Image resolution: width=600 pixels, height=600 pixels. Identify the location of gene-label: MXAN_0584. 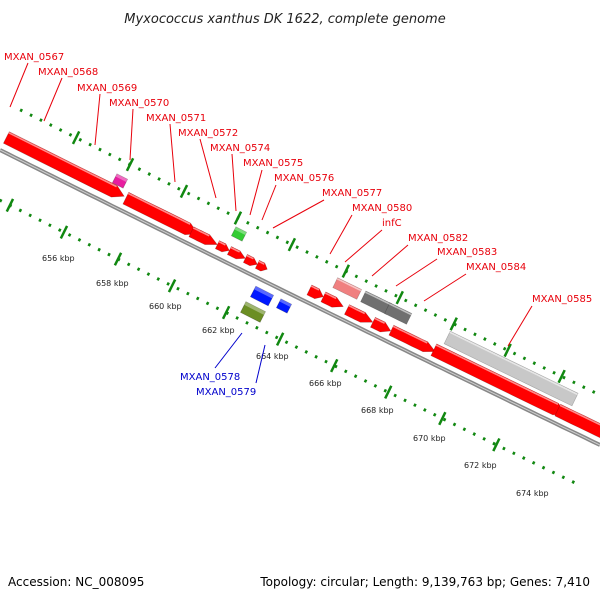
(496, 267).